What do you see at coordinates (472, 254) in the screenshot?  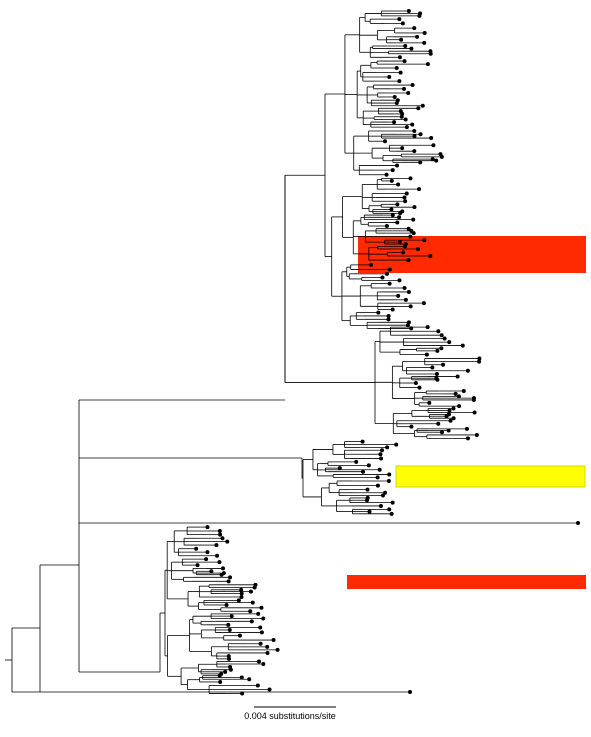 I see `highlight-red-upper` at bounding box center [472, 254].